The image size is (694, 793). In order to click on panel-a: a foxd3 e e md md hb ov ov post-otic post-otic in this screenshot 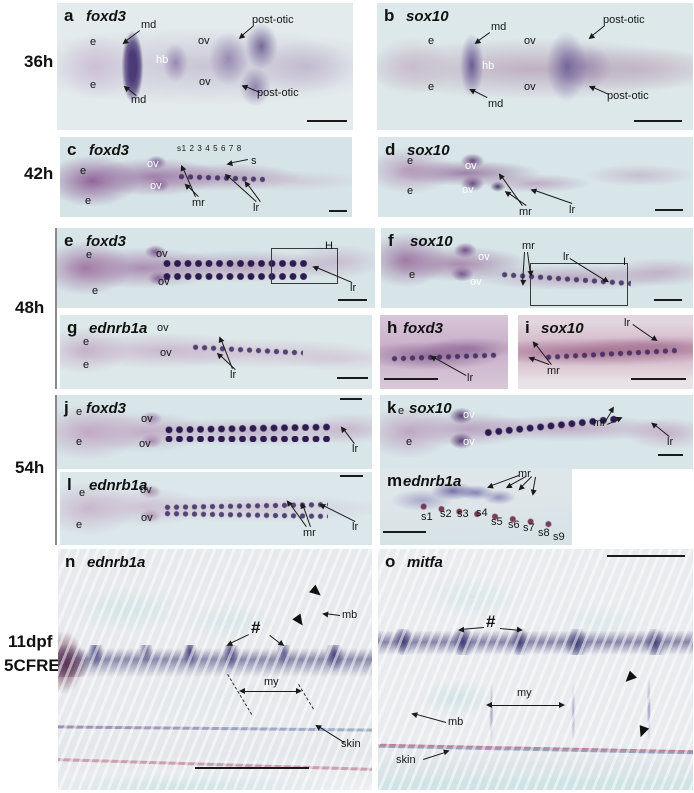, I will do `click(205, 66)`.